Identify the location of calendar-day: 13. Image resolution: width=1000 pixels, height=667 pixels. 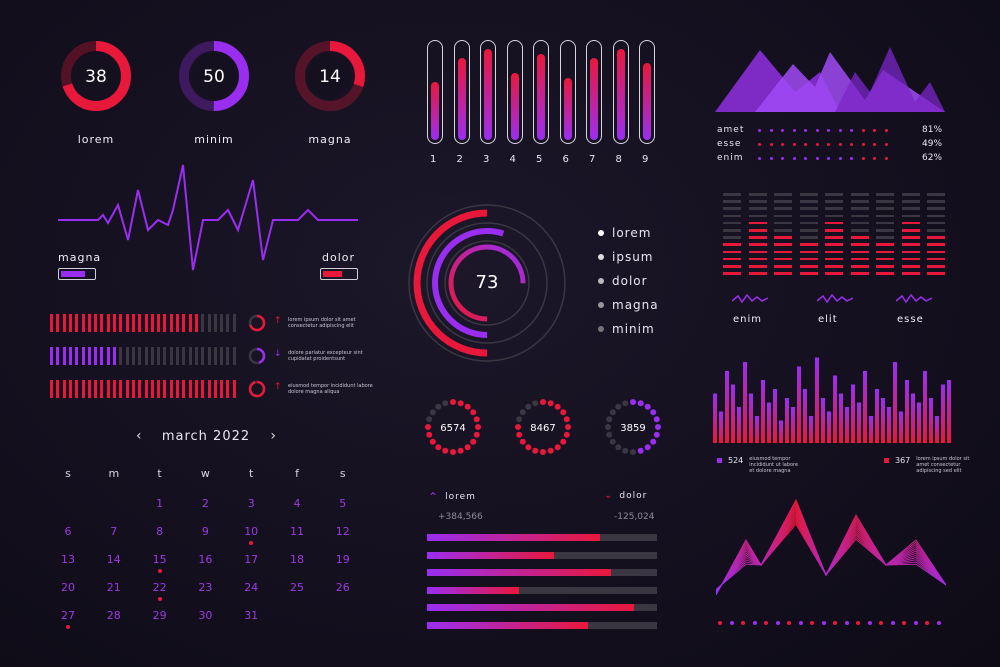
(68, 559).